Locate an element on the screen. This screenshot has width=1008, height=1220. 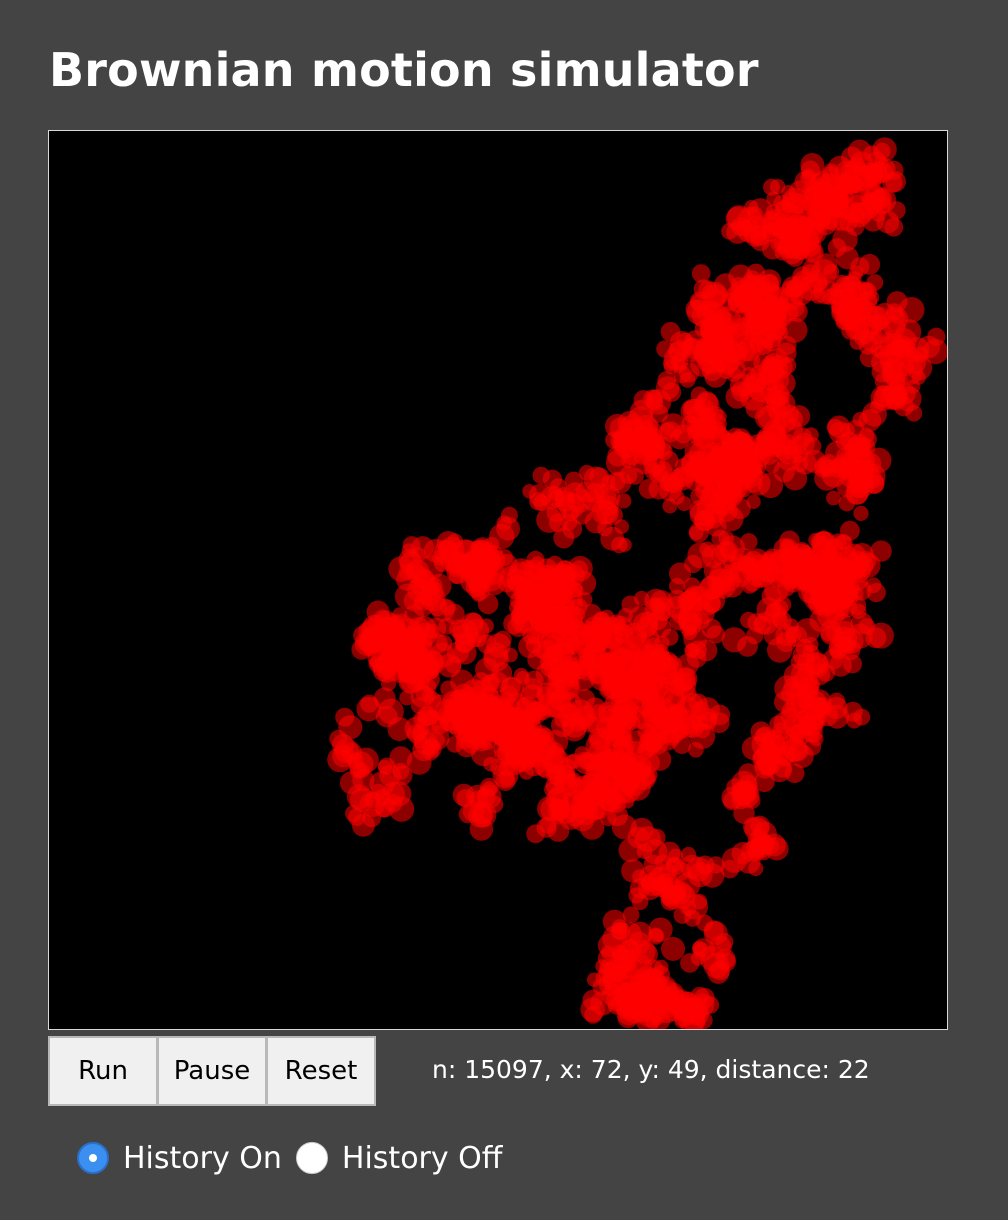
history-on-radio is located at coordinates (93, 1158).